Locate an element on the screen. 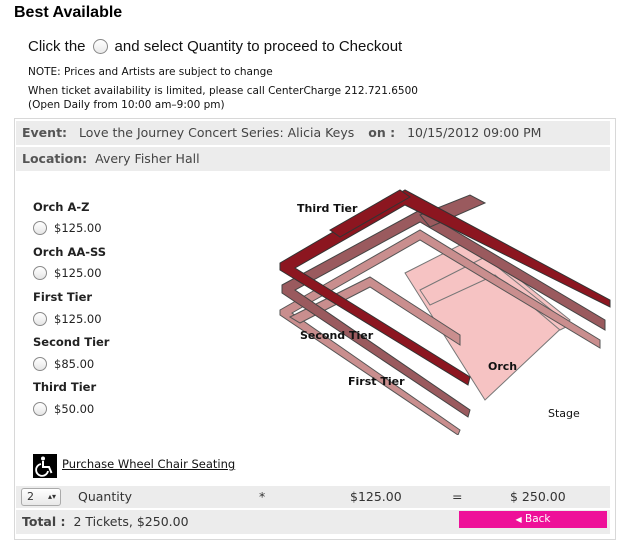 Image resolution: width=630 pixels, height=548 pixels. seat-map-label-orch: Orch is located at coordinates (502, 366).